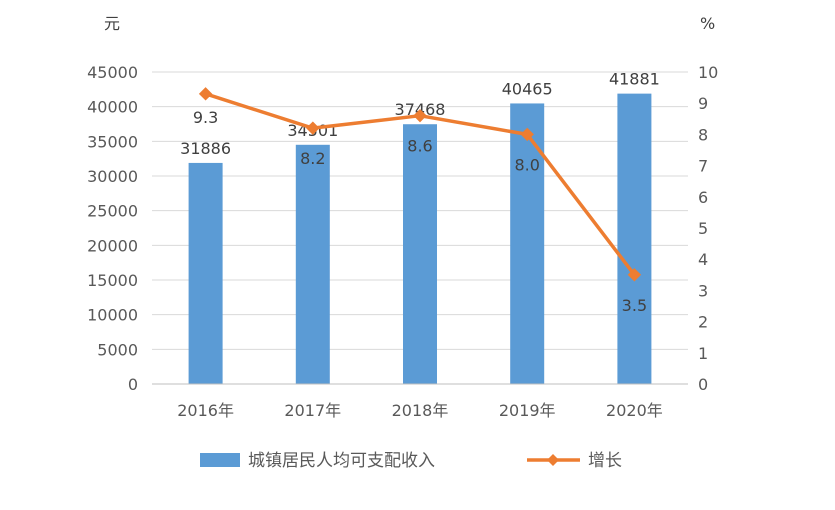 Image resolution: width=835 pixels, height=510 pixels. I want to click on line-marker-2017年, so click(313, 128).